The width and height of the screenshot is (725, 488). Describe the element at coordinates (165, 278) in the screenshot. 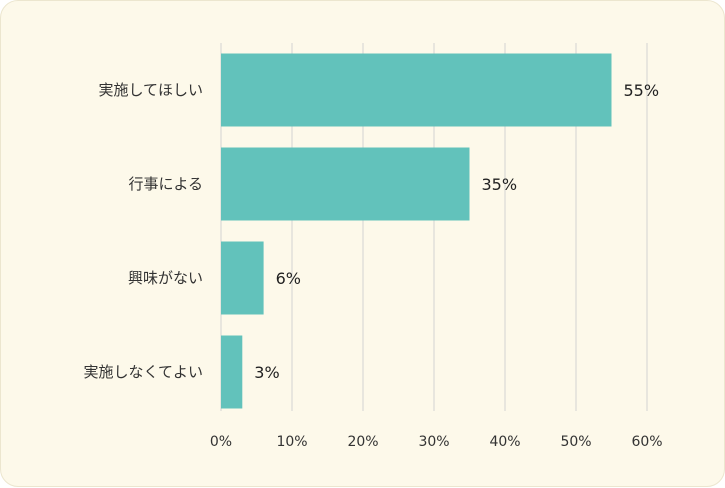

I see `category-label: 興味がない` at that location.